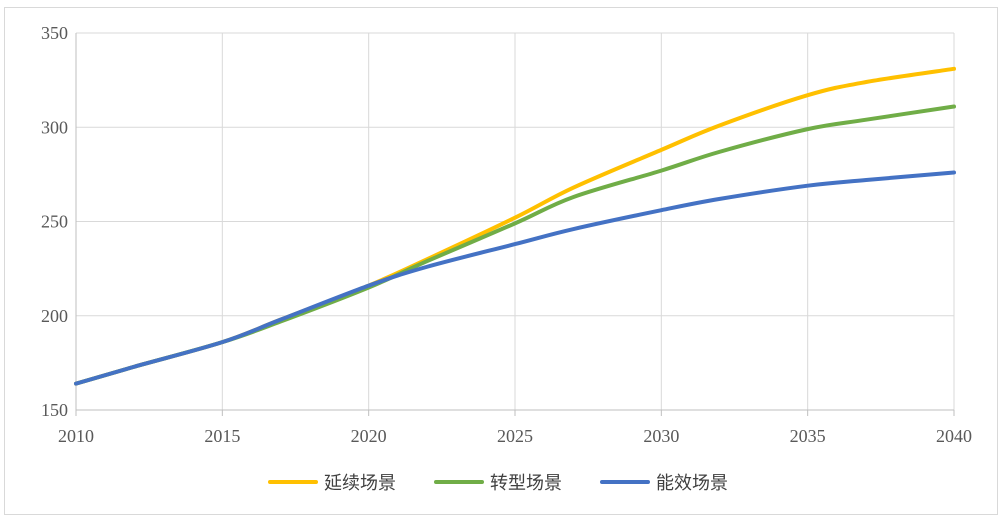 This screenshot has width=1003, height=519. Describe the element at coordinates (54, 316) in the screenshot. I see `y-tick-label: 200` at that location.